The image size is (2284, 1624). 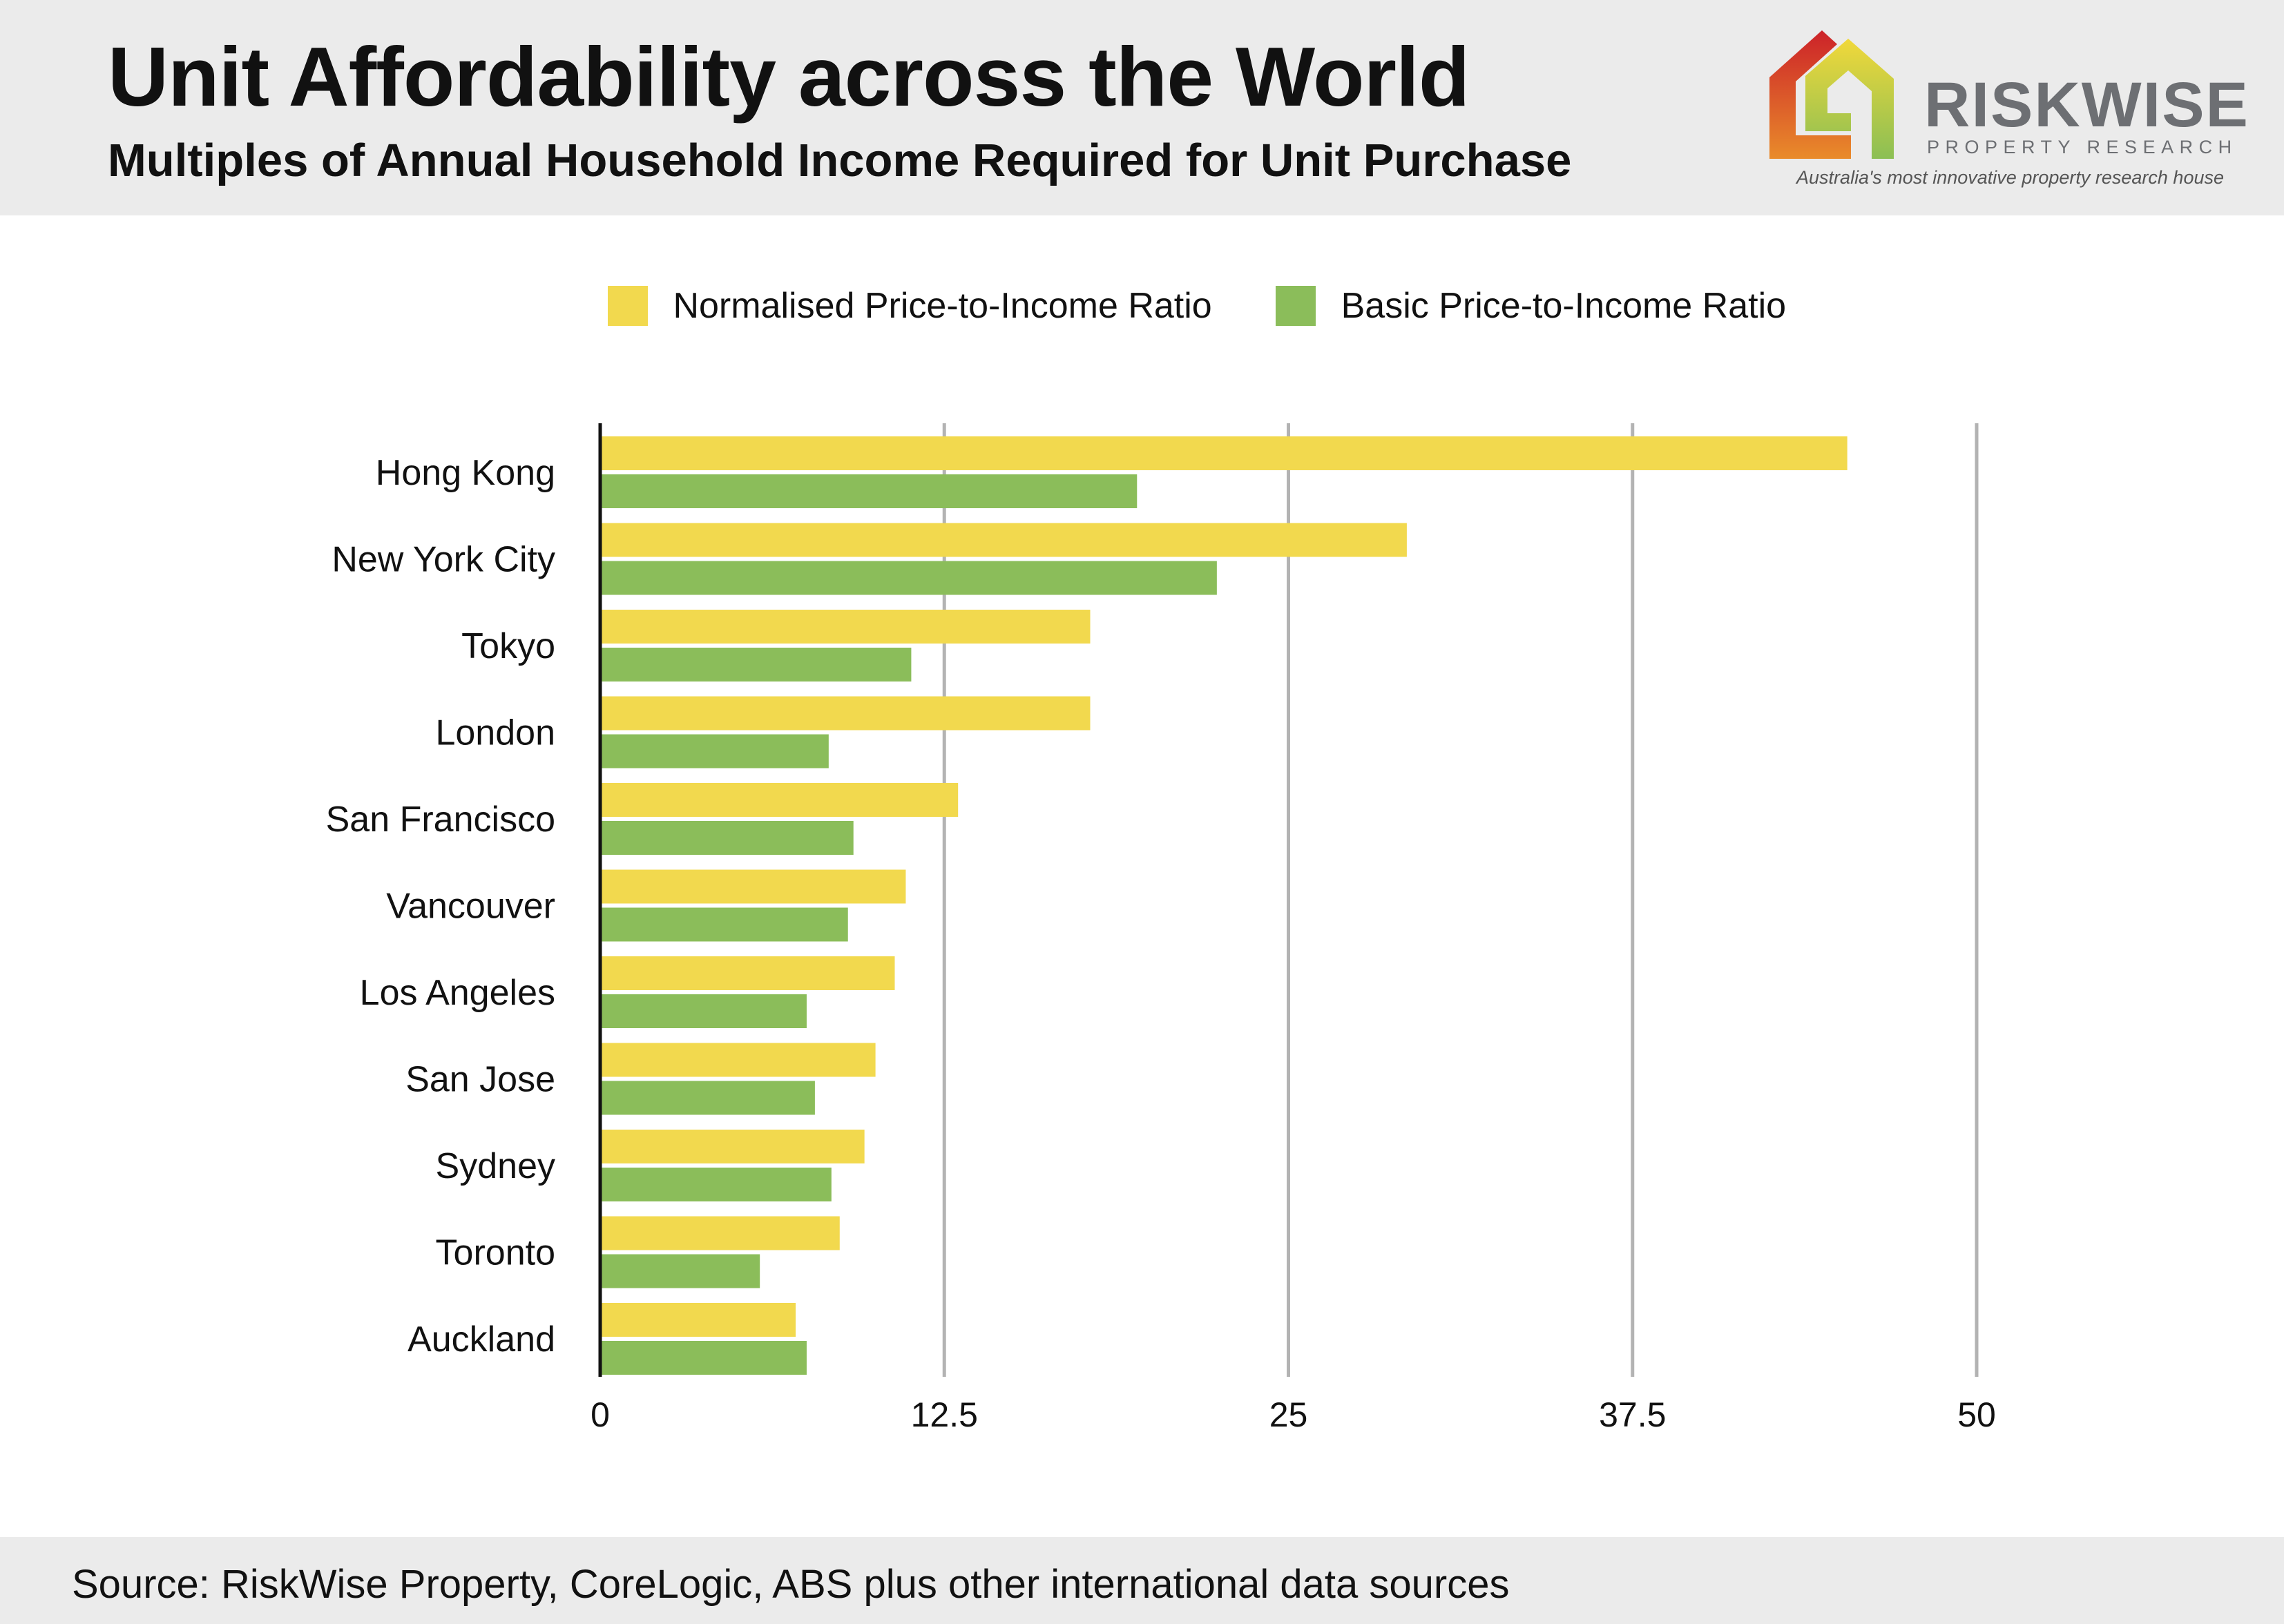 What do you see at coordinates (789, 77) in the screenshot?
I see `page-title: Unit Affordability across the World` at bounding box center [789, 77].